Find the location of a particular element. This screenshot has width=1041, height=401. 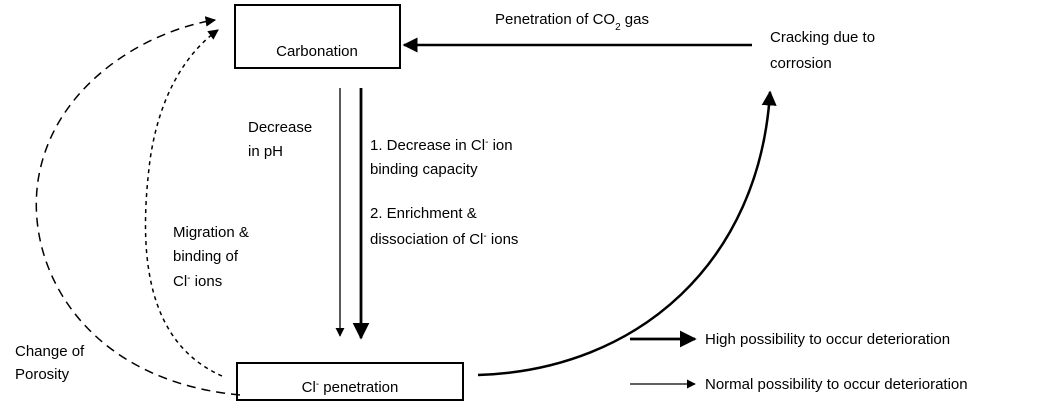

edge-label: binding of is located at coordinates (206, 256).